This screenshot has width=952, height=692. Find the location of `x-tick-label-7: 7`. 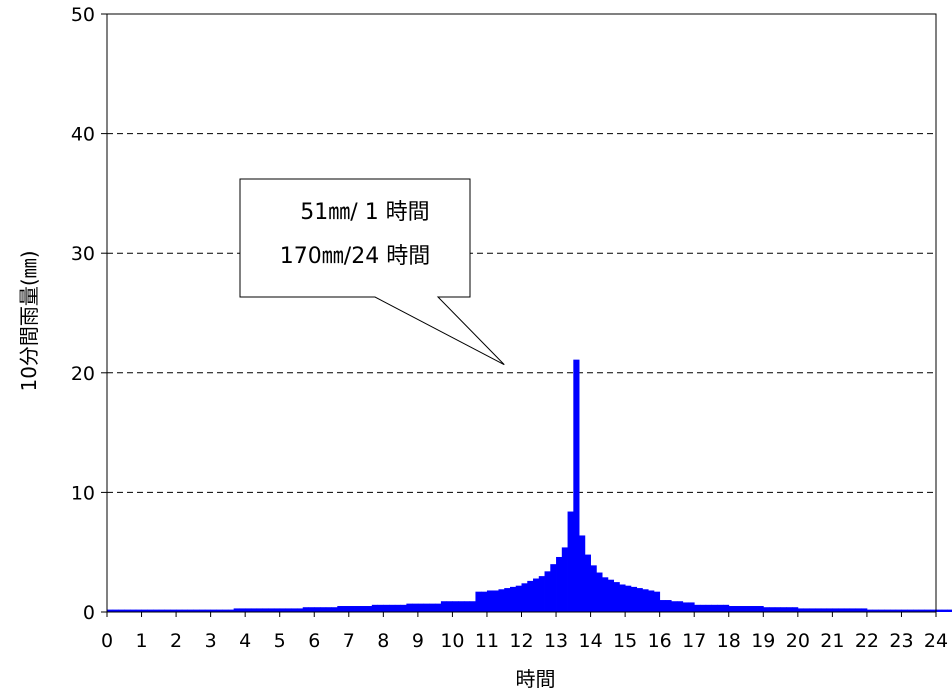

x-tick-label-7: 7 is located at coordinates (349, 641).